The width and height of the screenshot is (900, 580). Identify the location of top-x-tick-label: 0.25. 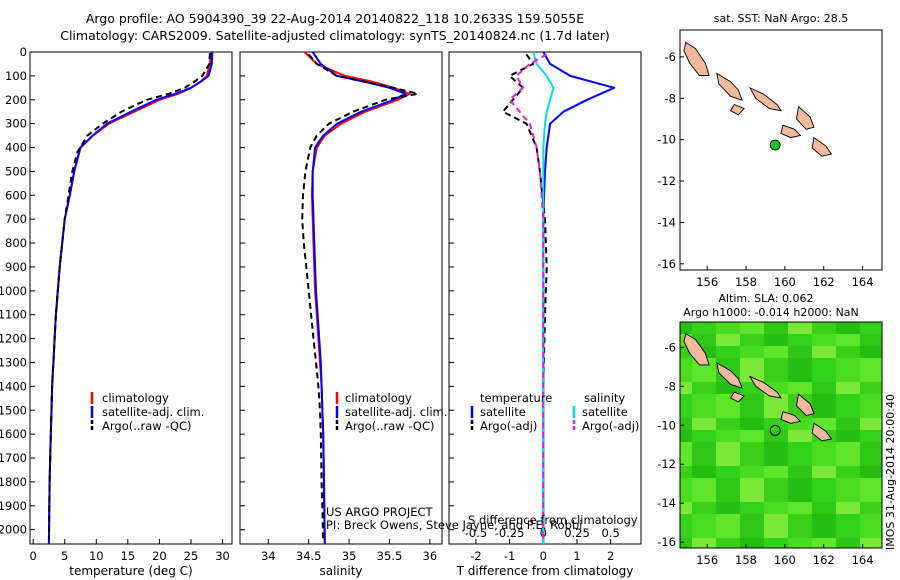
(577, 533).